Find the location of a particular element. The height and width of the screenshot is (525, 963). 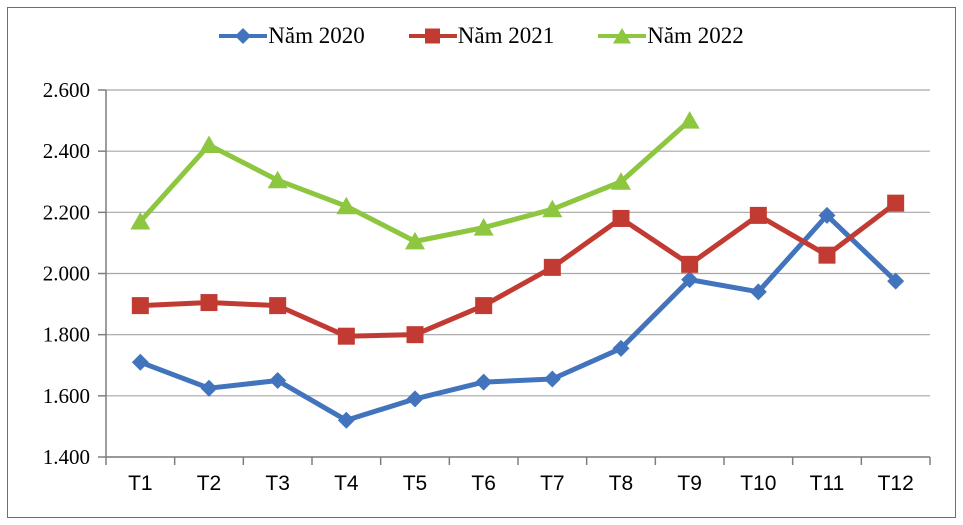

x-tick-label: T11 is located at coordinates (827, 483).